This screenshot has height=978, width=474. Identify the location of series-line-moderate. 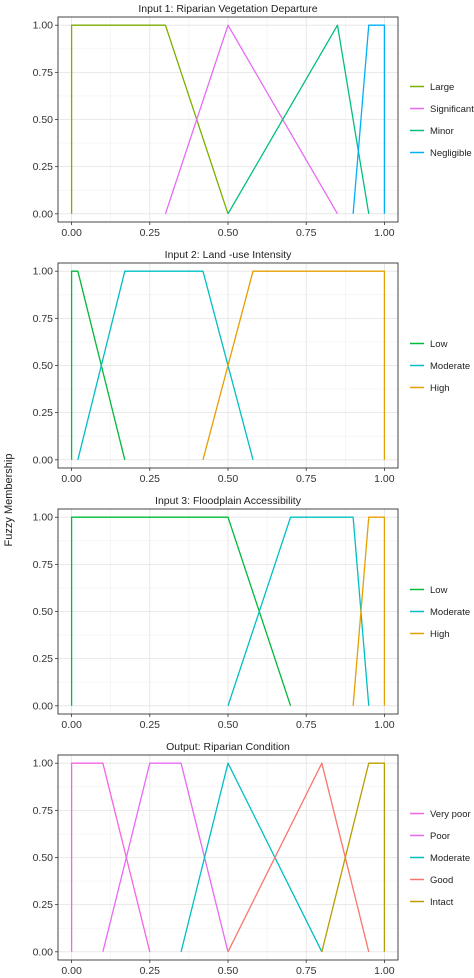
(251, 857).